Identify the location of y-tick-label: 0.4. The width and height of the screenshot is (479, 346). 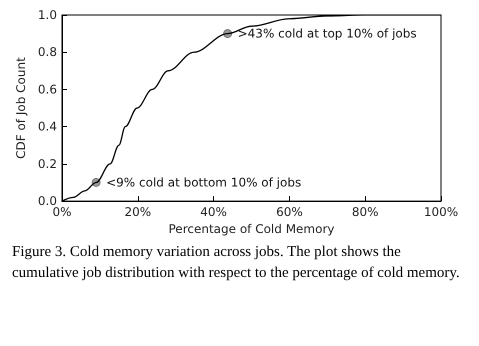
(47, 127).